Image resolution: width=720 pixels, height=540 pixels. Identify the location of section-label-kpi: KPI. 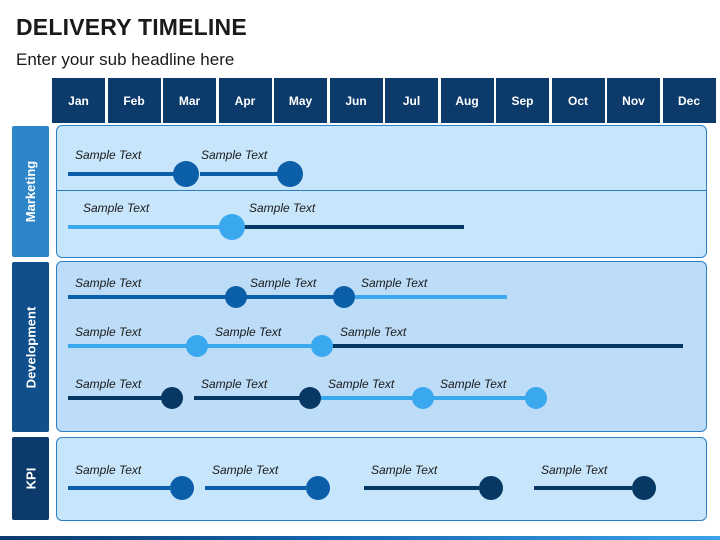
(30, 478).